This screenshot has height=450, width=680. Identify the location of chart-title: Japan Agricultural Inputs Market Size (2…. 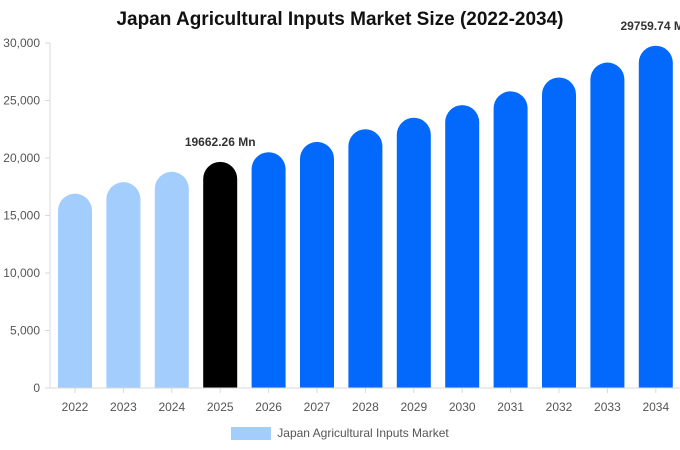
(340, 19).